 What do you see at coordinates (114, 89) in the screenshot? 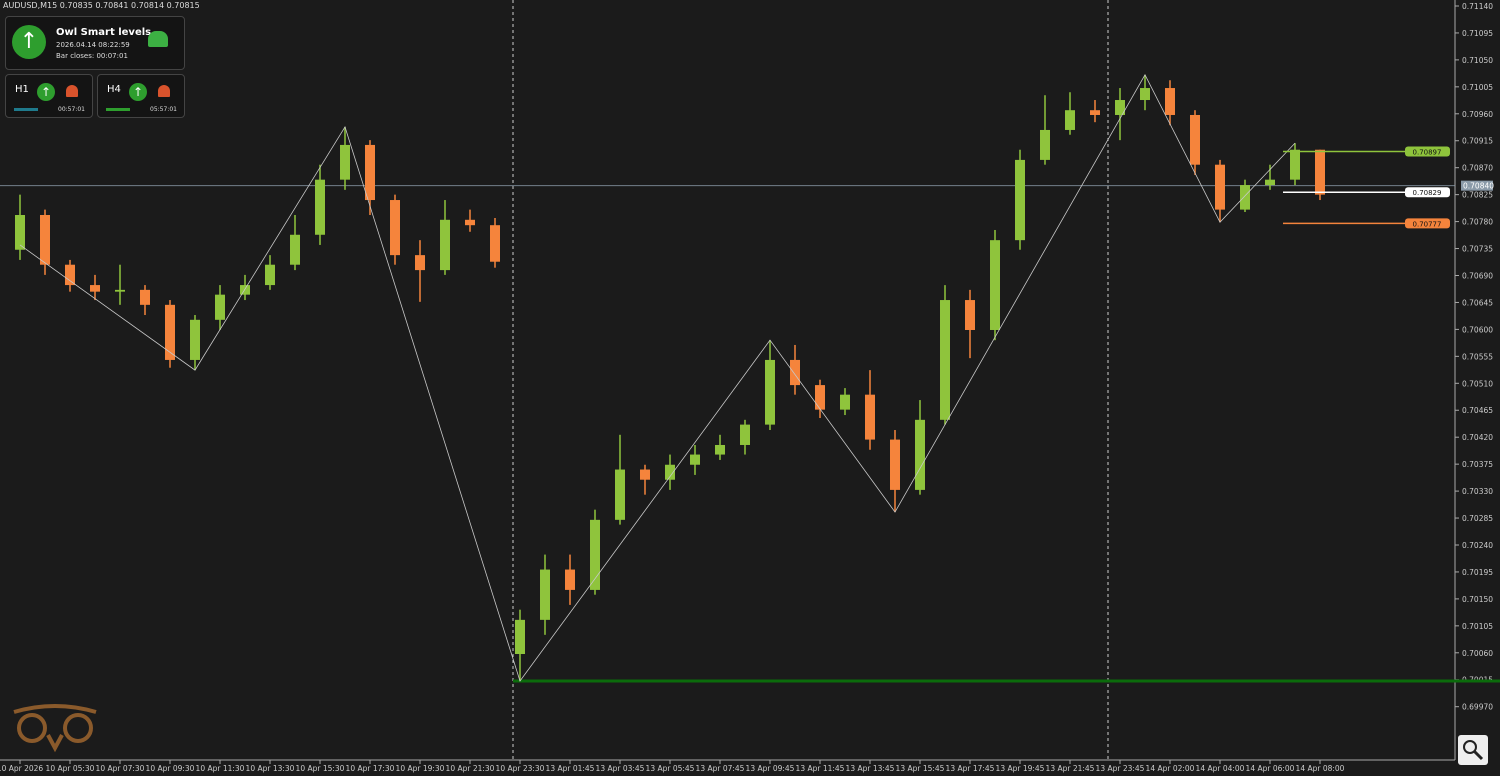
I see `h4-label: H4` at bounding box center [114, 89].